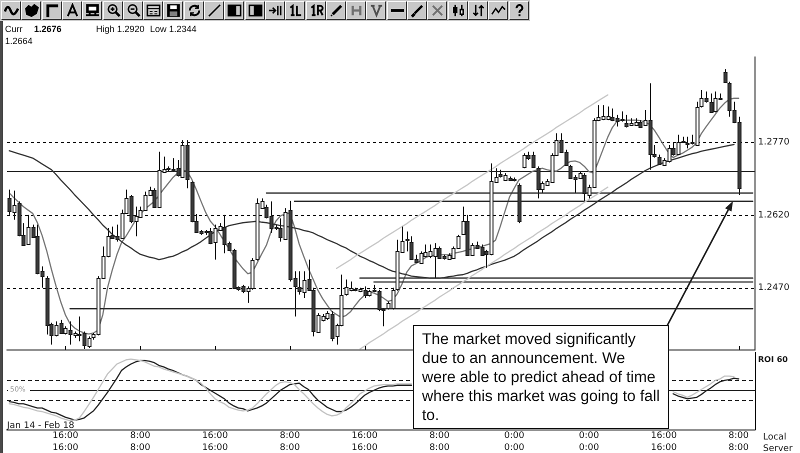 This screenshot has width=800, height=453. I want to click on annotation: Jan 14 - Feb 18, so click(40, 425).